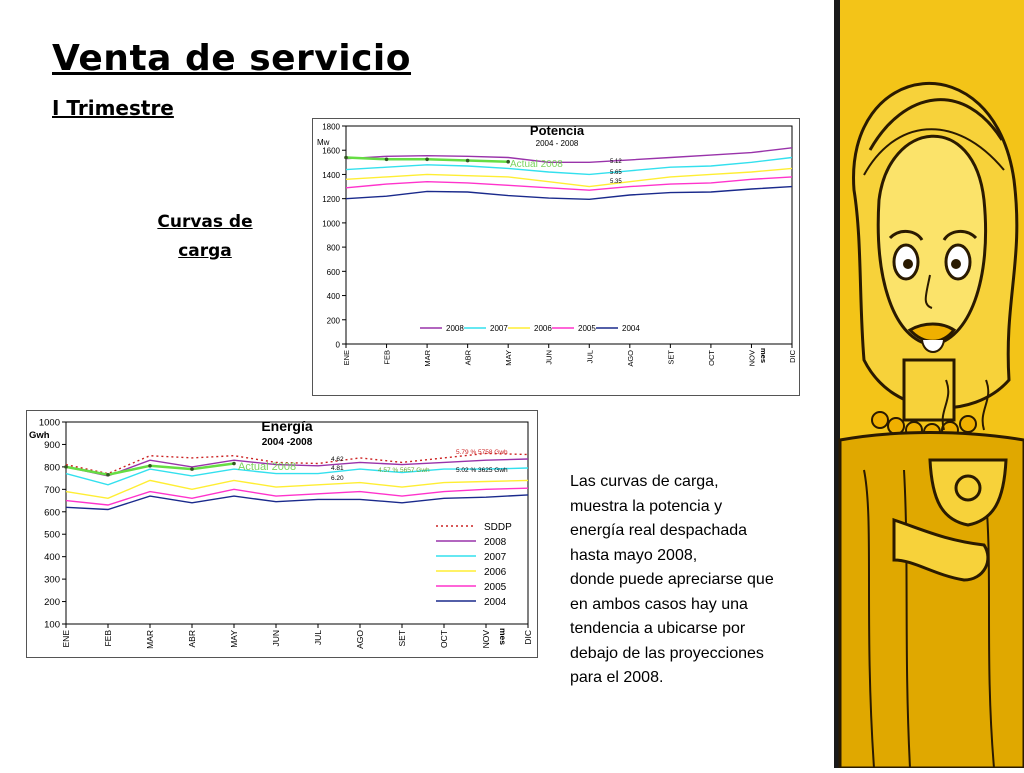 The height and width of the screenshot is (773, 1024). What do you see at coordinates (667, 653) in the screenshot?
I see `body-line: debajo de las proyecciones` at bounding box center [667, 653].